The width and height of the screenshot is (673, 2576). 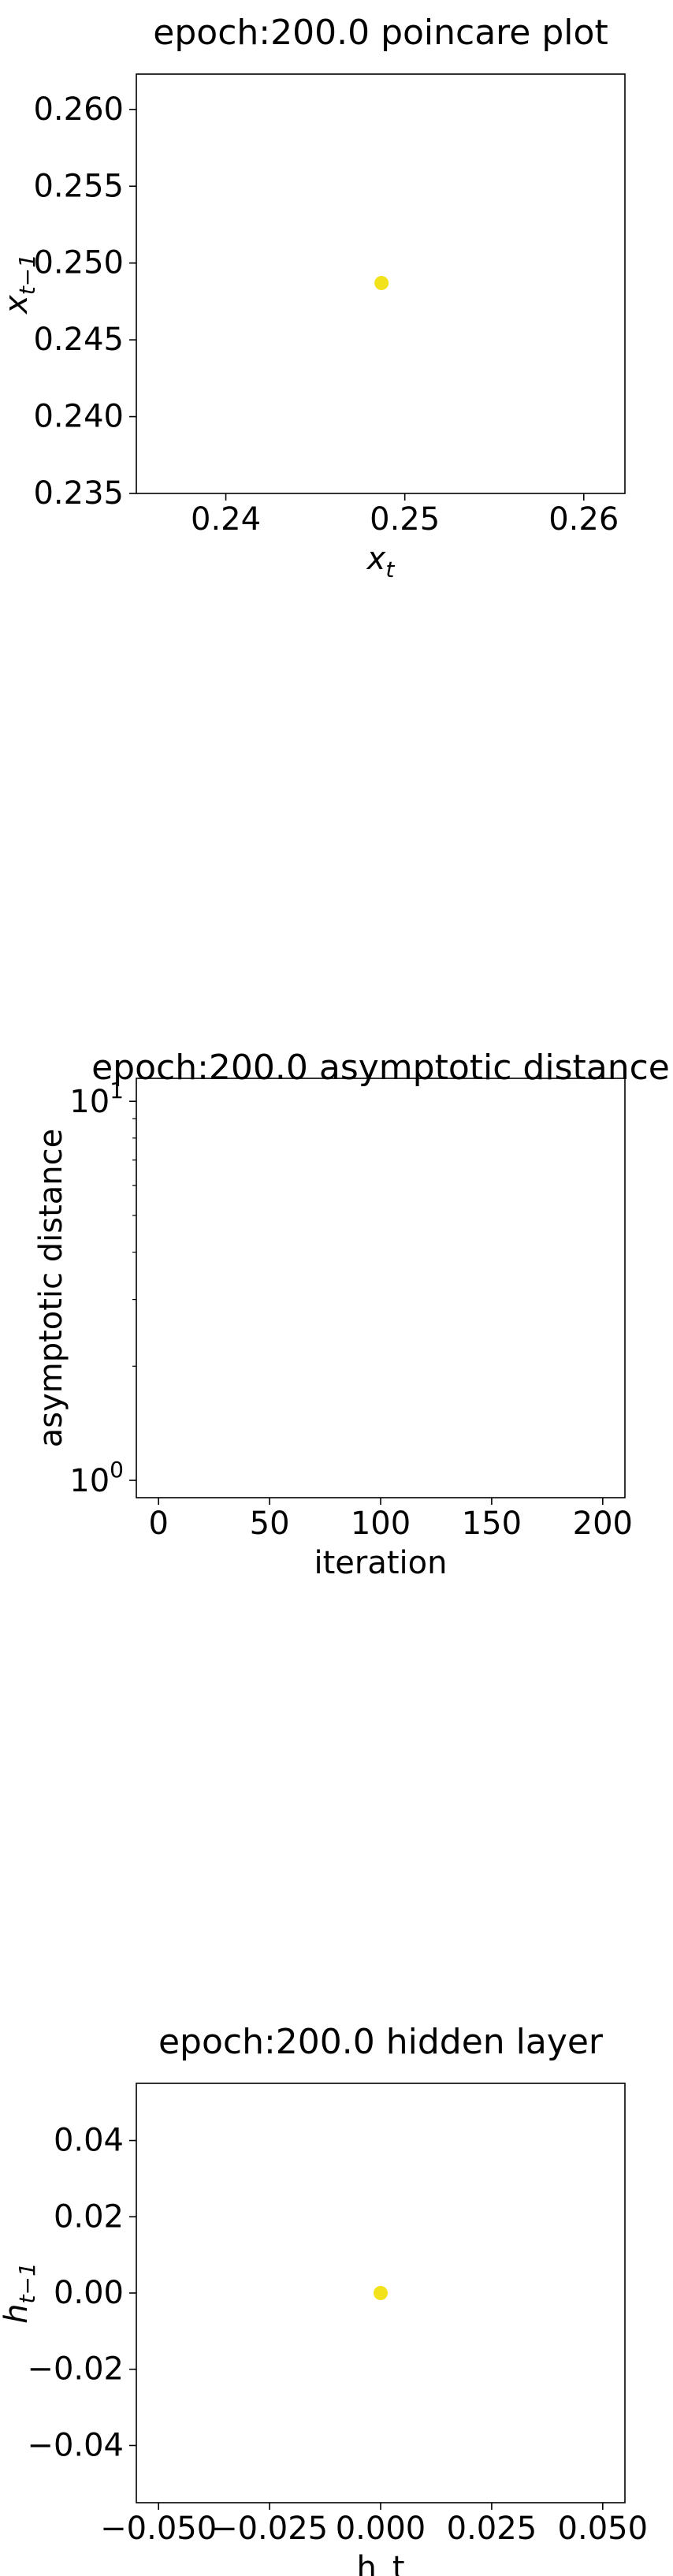 What do you see at coordinates (78, 186) in the screenshot?
I see `y-tick-label: 0.255` at bounding box center [78, 186].